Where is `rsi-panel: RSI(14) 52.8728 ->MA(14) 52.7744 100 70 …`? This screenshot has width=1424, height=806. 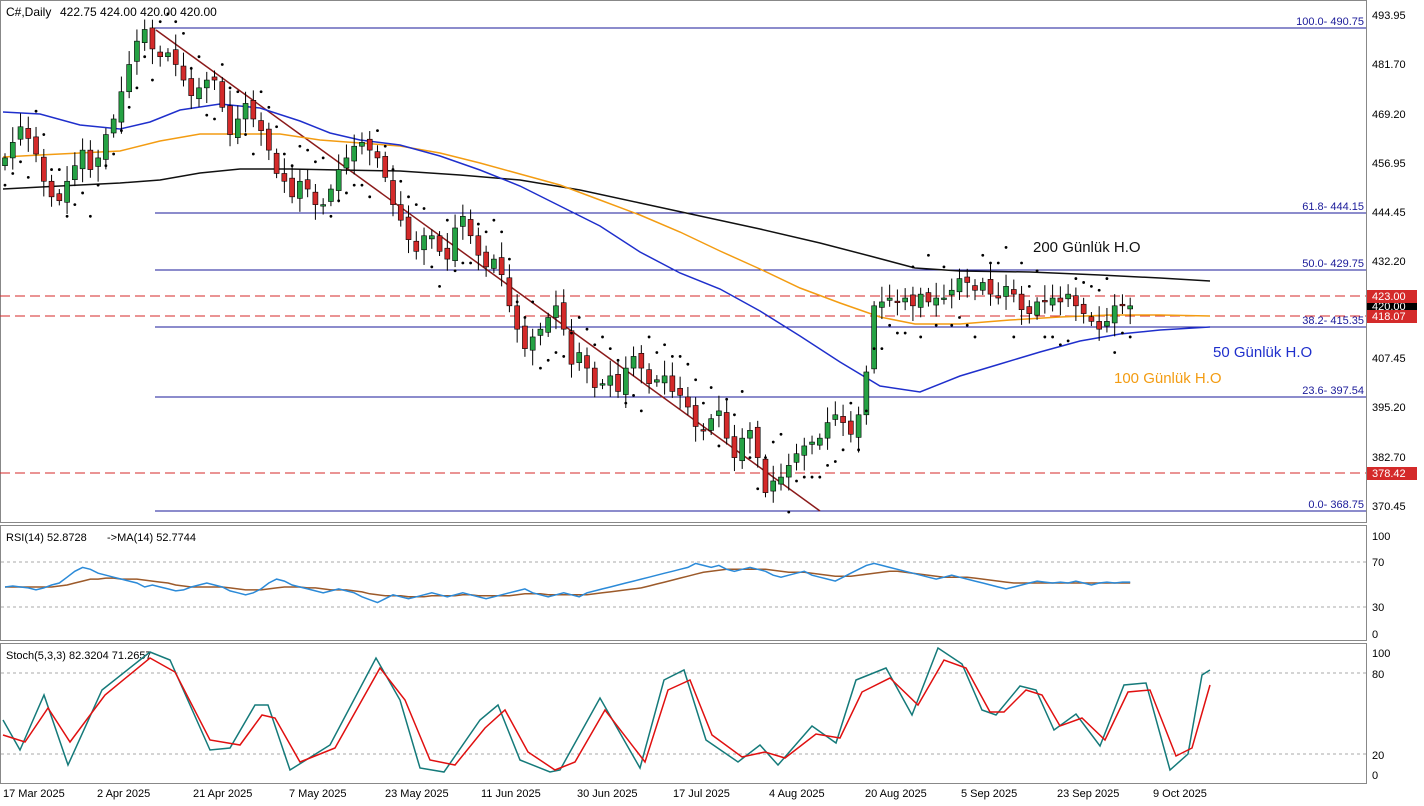 rsi-panel: RSI(14) 52.8728 ->MA(14) 52.7744 100 70 … is located at coordinates (695, 586).